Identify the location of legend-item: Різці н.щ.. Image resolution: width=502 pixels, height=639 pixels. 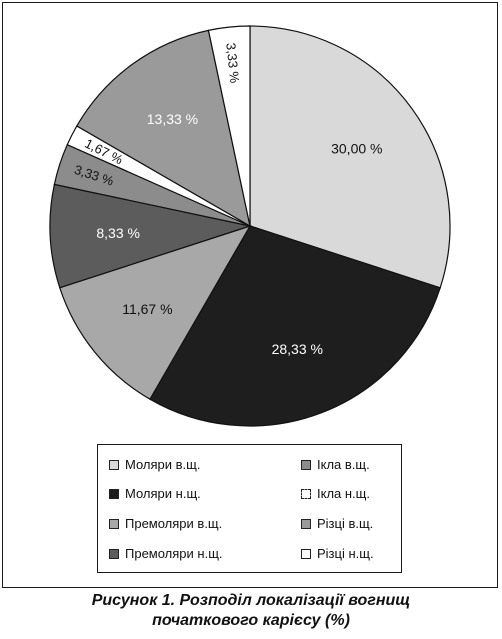
(337, 553).